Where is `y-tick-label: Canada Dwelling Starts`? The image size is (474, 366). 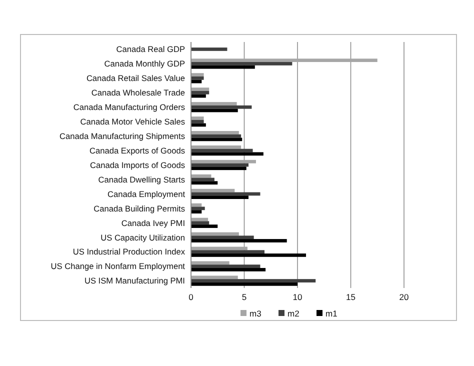
y-tick-label: Canada Dwelling Starts is located at coordinates (141, 179).